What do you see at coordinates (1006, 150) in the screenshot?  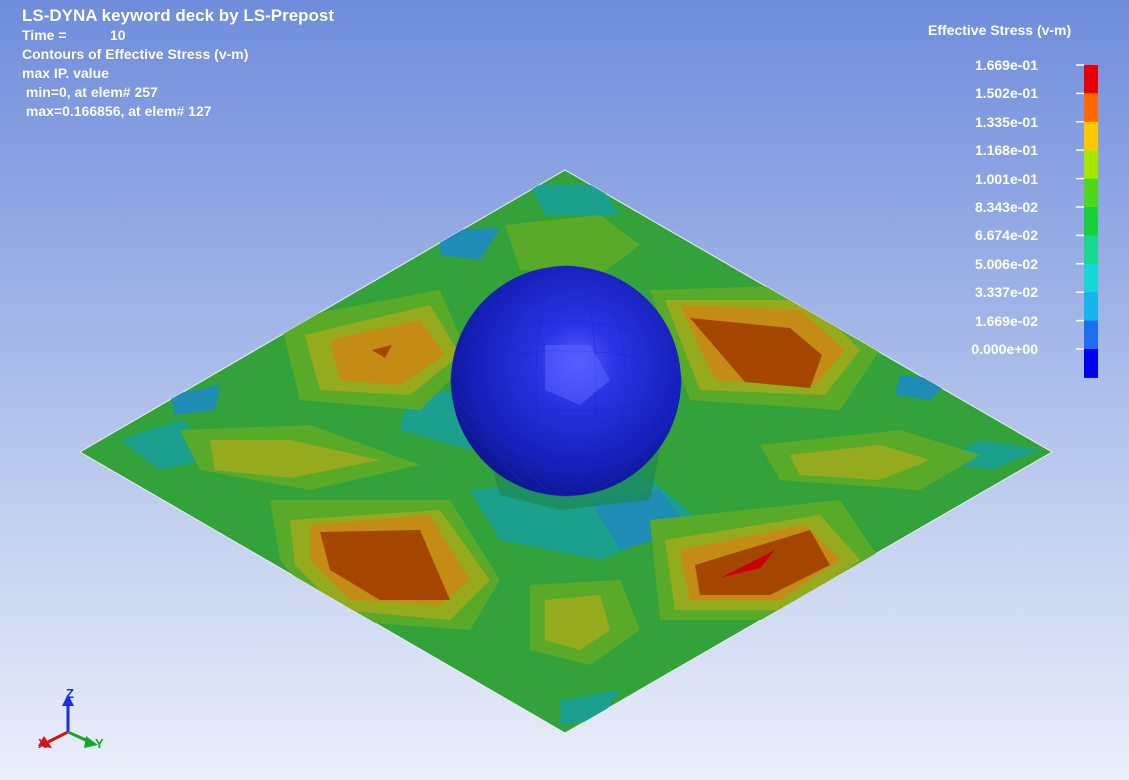 I see `legend-tick-label: 1.168e-01` at bounding box center [1006, 150].